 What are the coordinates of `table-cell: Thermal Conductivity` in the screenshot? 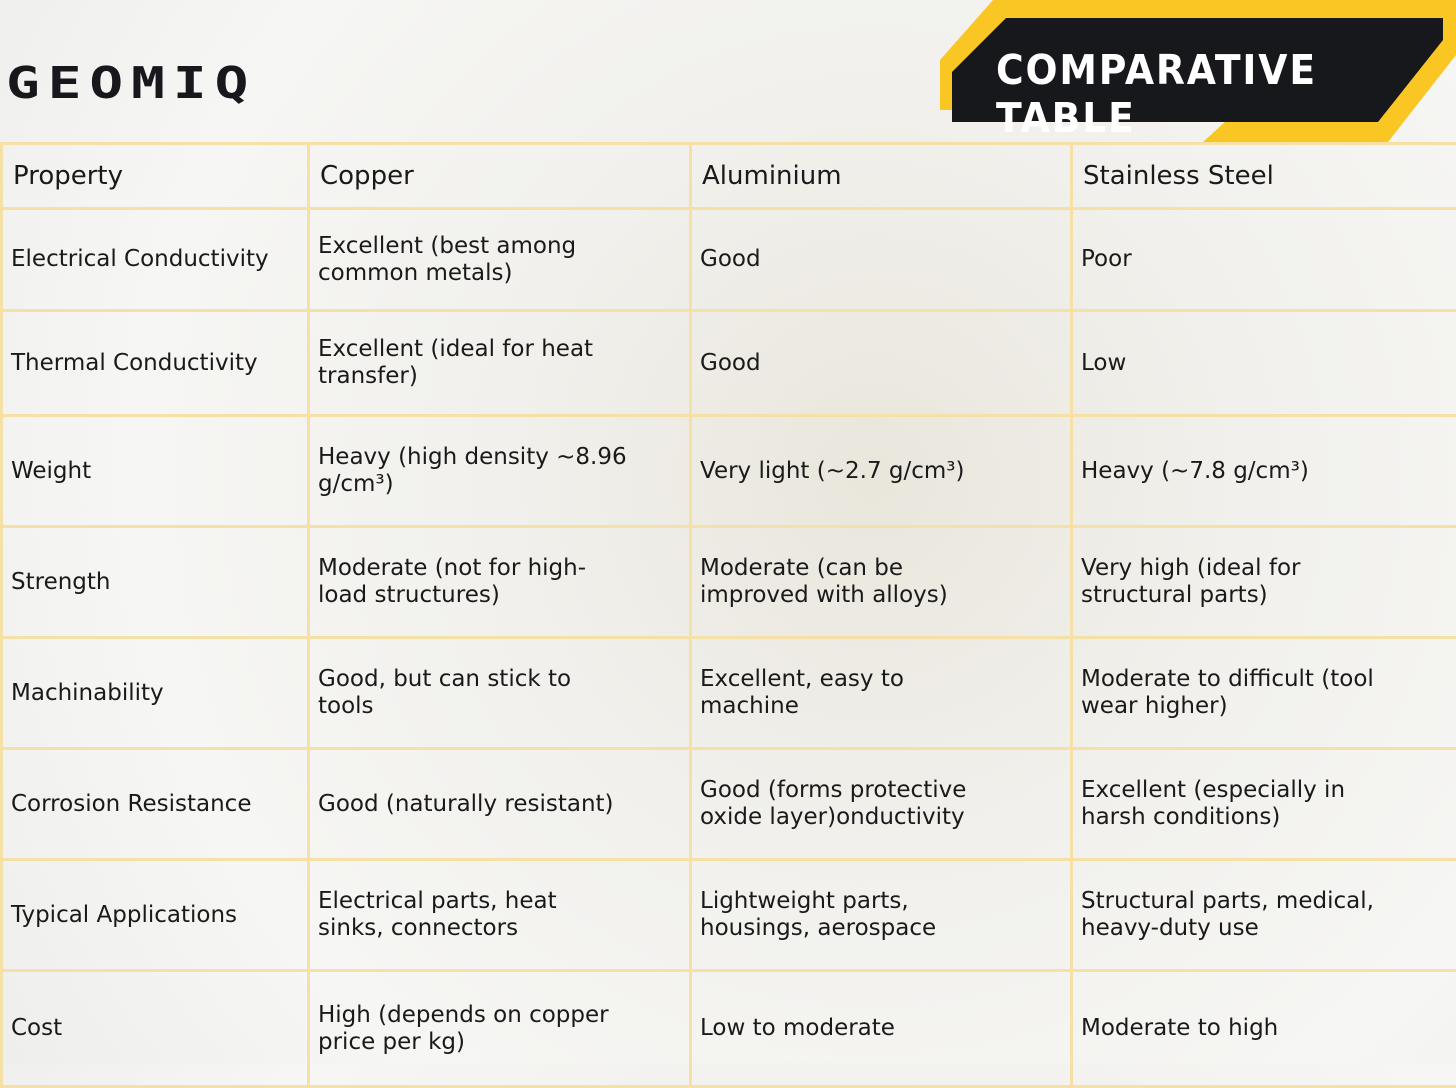 It's located at (155, 363).